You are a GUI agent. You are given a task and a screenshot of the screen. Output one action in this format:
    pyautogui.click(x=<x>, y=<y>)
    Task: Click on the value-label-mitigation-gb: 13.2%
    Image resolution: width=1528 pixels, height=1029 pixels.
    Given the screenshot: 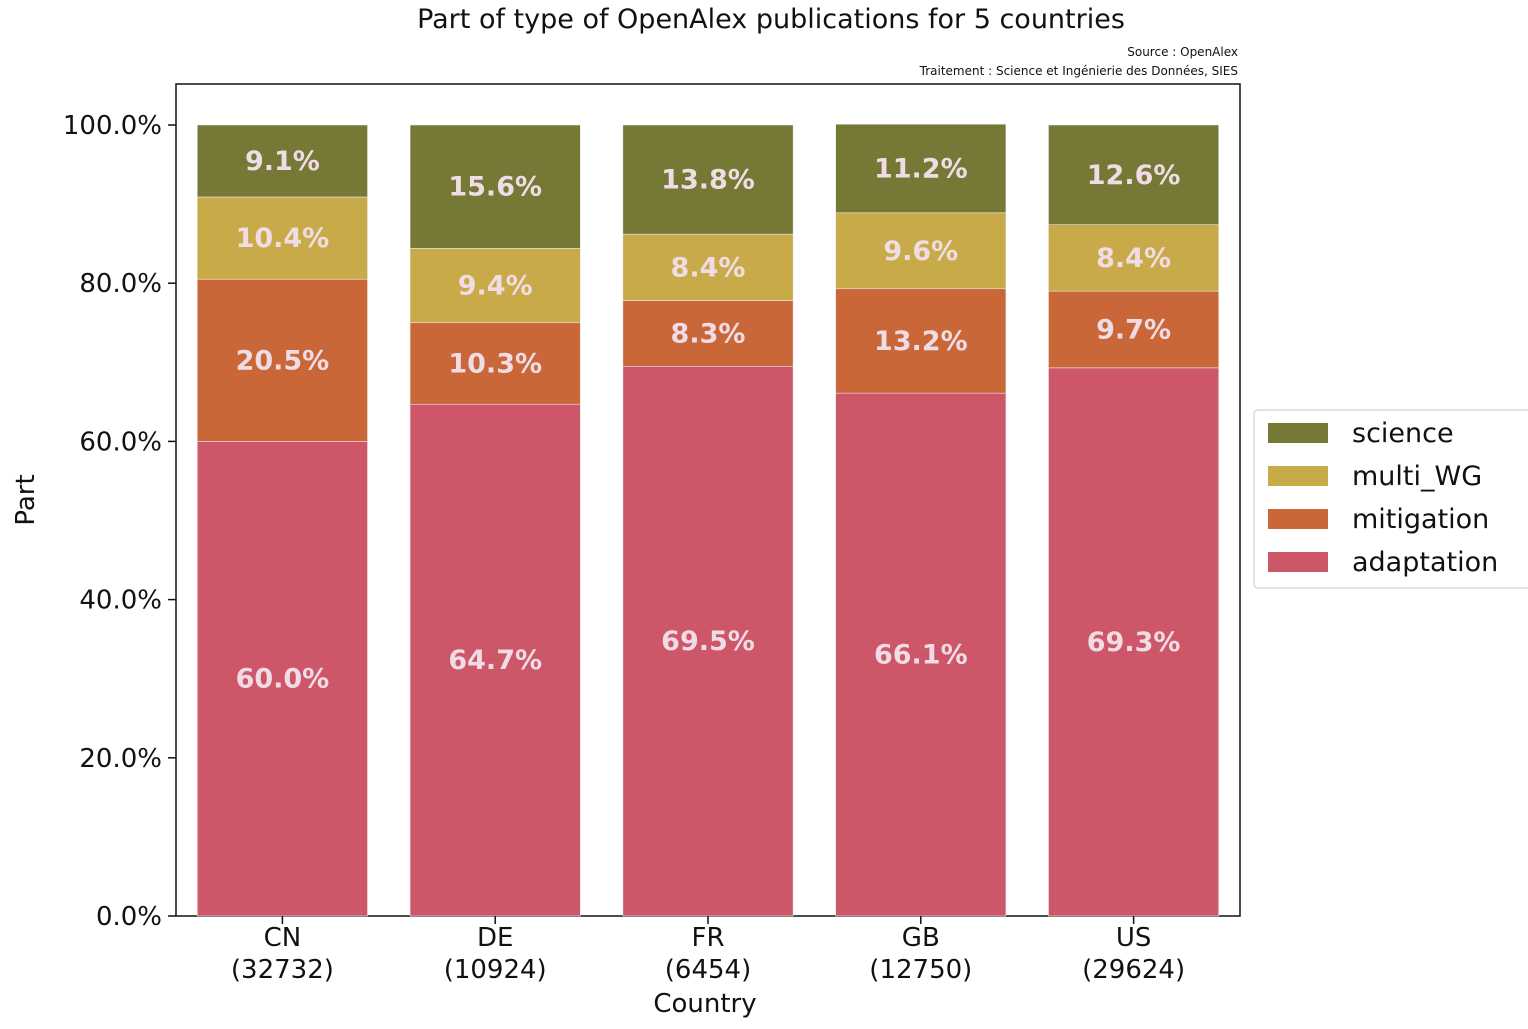 What is the action you would take?
    pyautogui.click(x=921, y=341)
    